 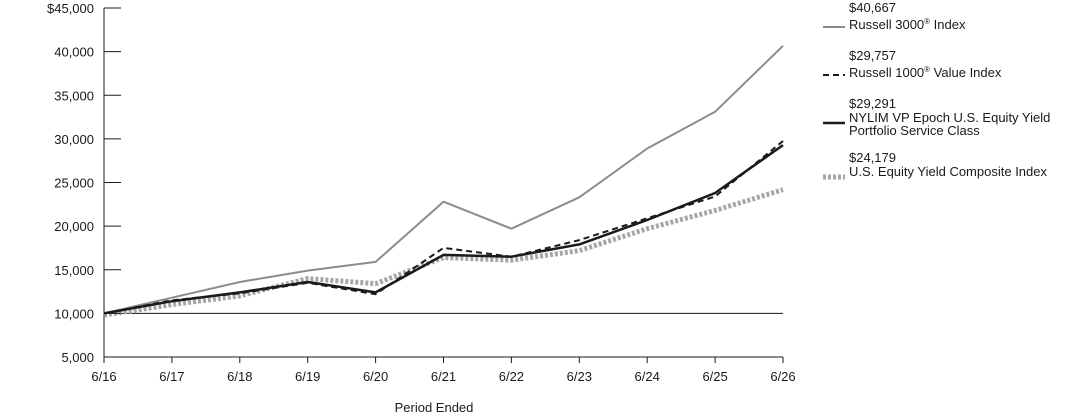 I want to click on y-tick-label: 25,000, so click(x=74, y=183).